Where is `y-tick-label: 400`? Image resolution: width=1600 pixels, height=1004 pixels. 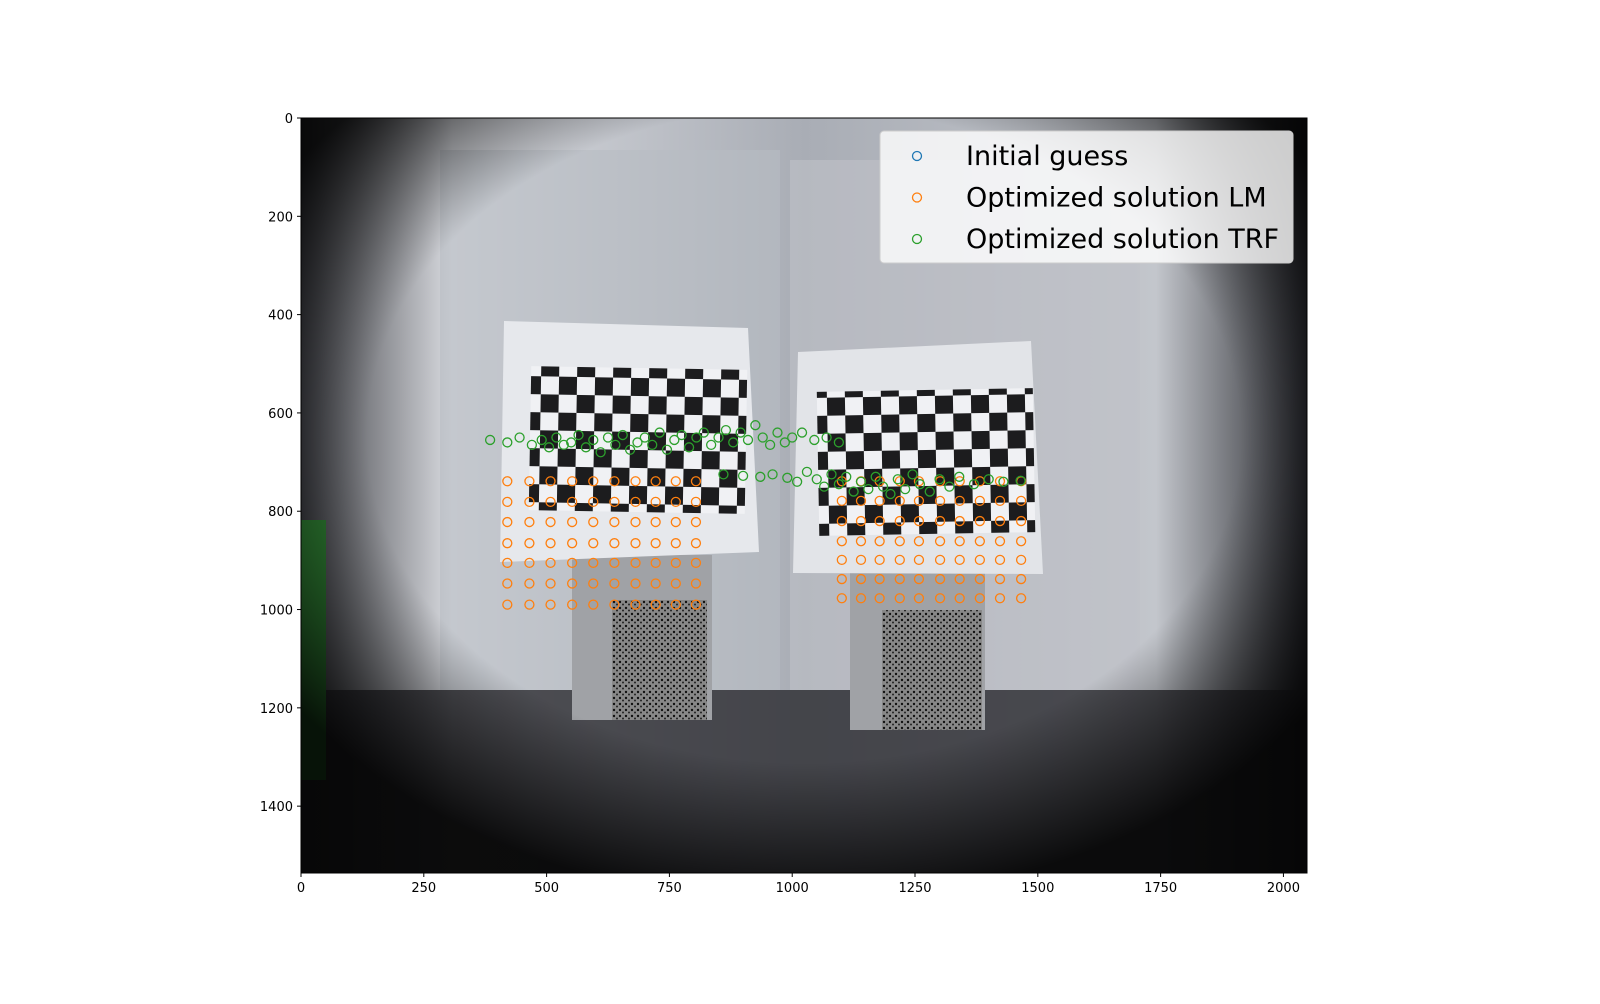
y-tick-label: 400 is located at coordinates (280, 316).